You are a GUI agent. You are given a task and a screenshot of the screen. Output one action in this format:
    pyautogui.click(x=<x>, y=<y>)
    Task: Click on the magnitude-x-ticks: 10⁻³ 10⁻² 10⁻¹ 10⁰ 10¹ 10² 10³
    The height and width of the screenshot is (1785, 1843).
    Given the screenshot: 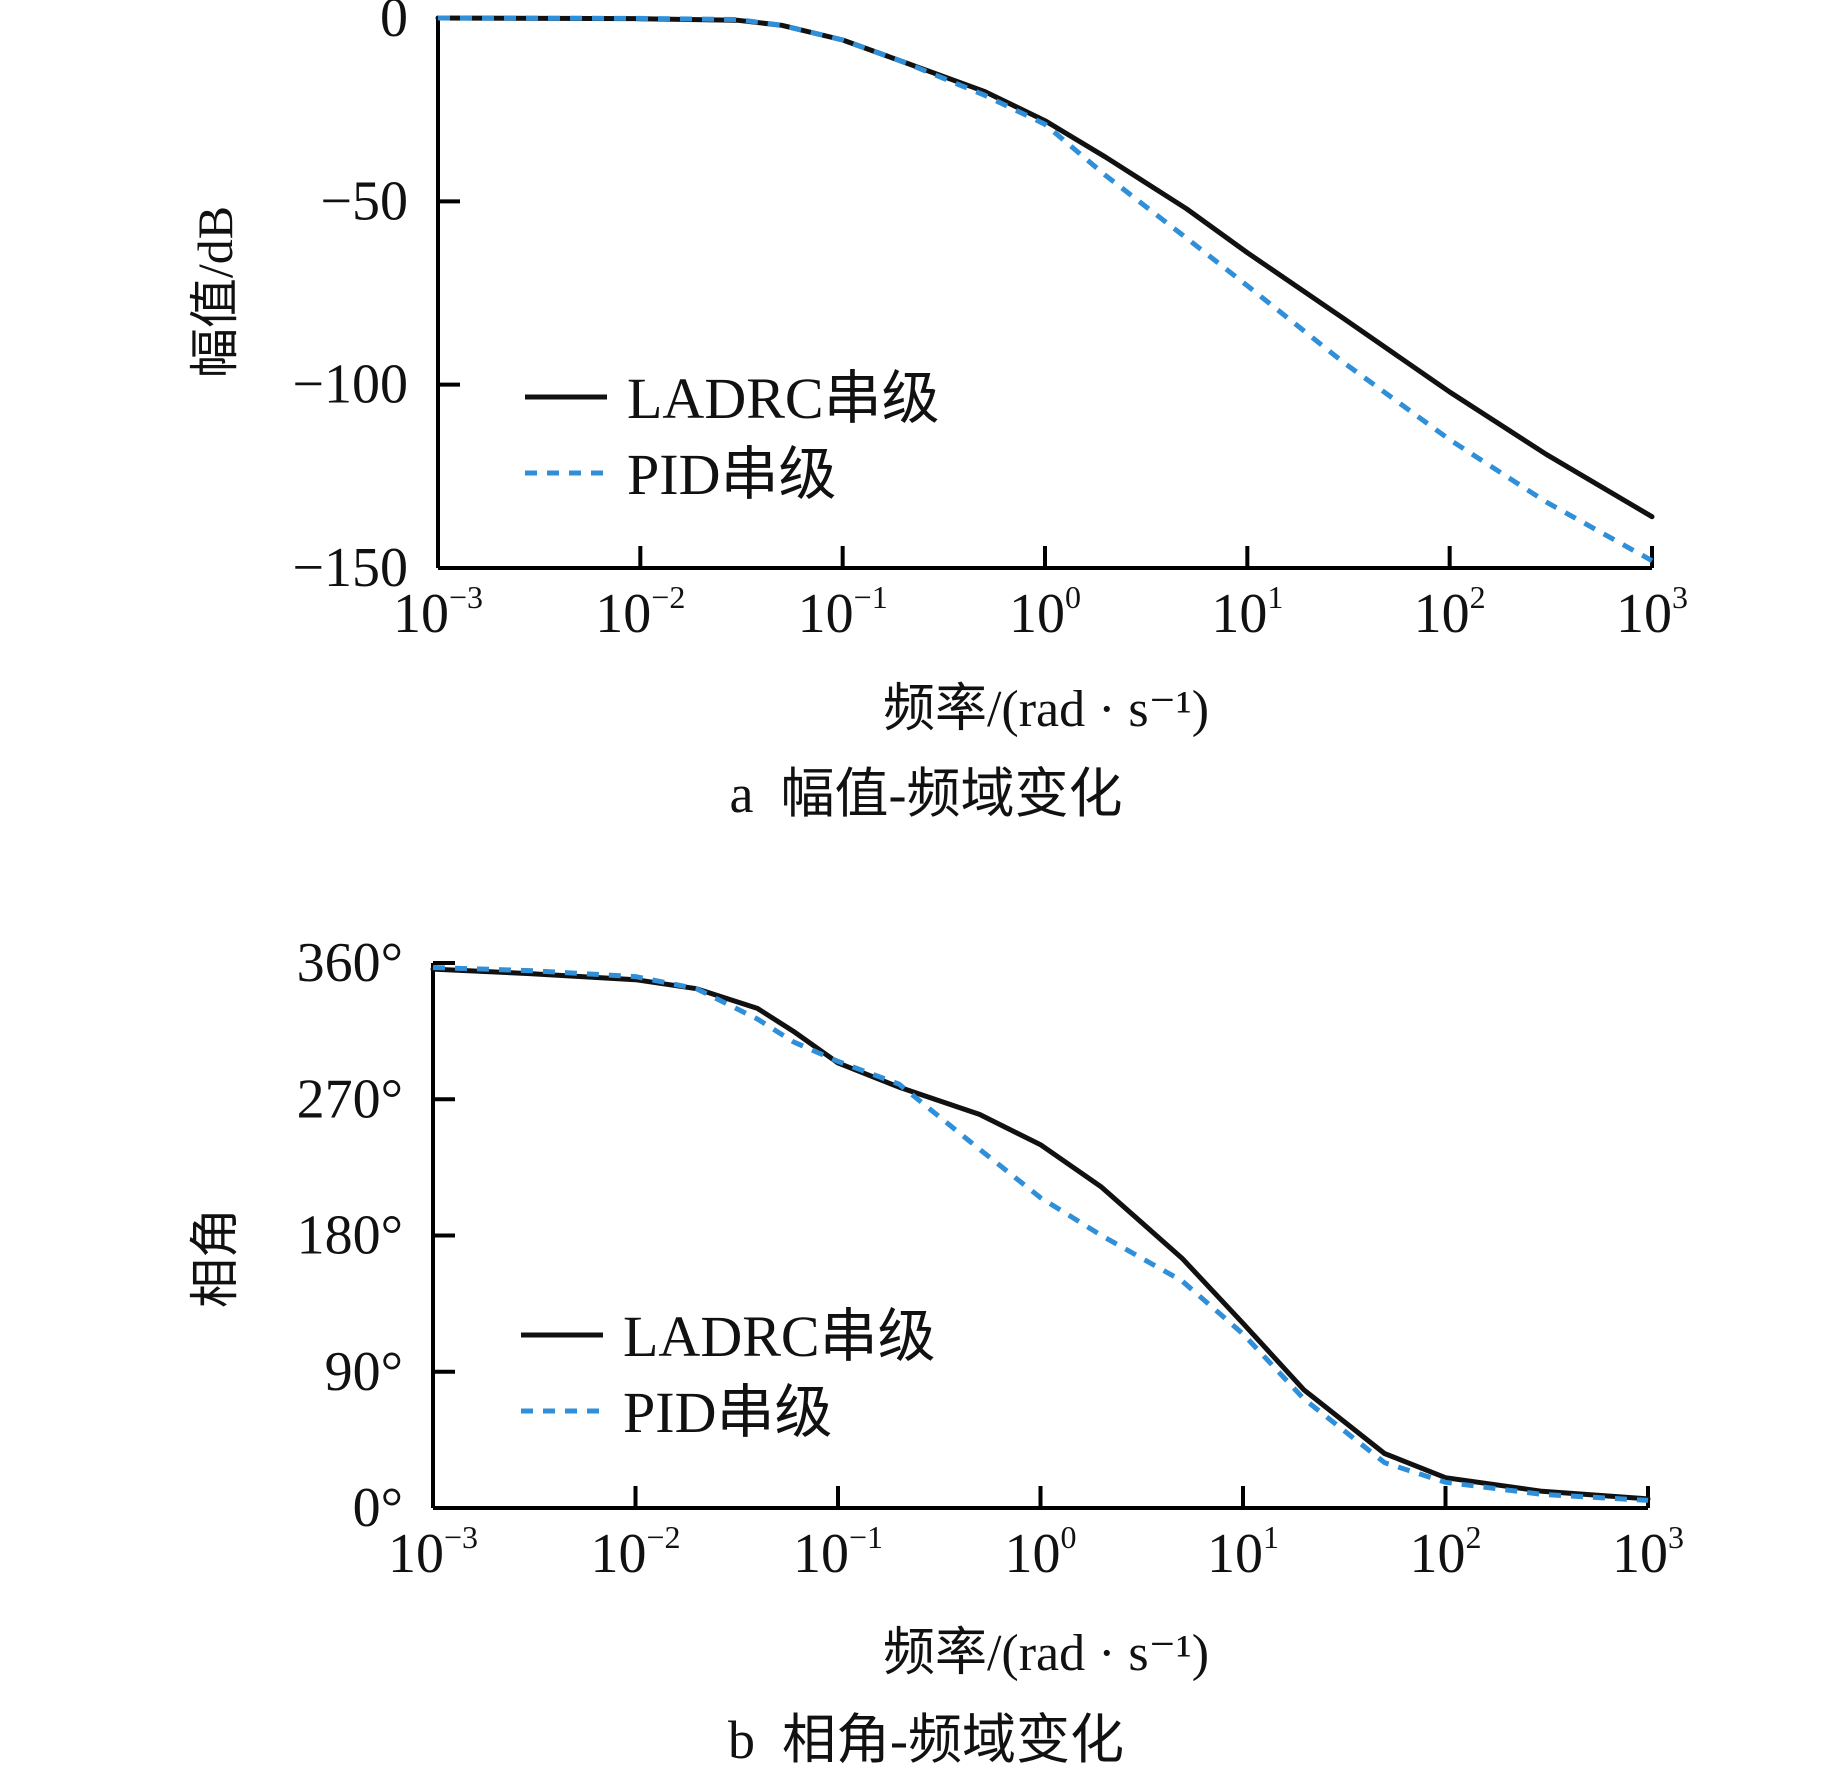 What is the action you would take?
    pyautogui.click(x=1040, y=595)
    